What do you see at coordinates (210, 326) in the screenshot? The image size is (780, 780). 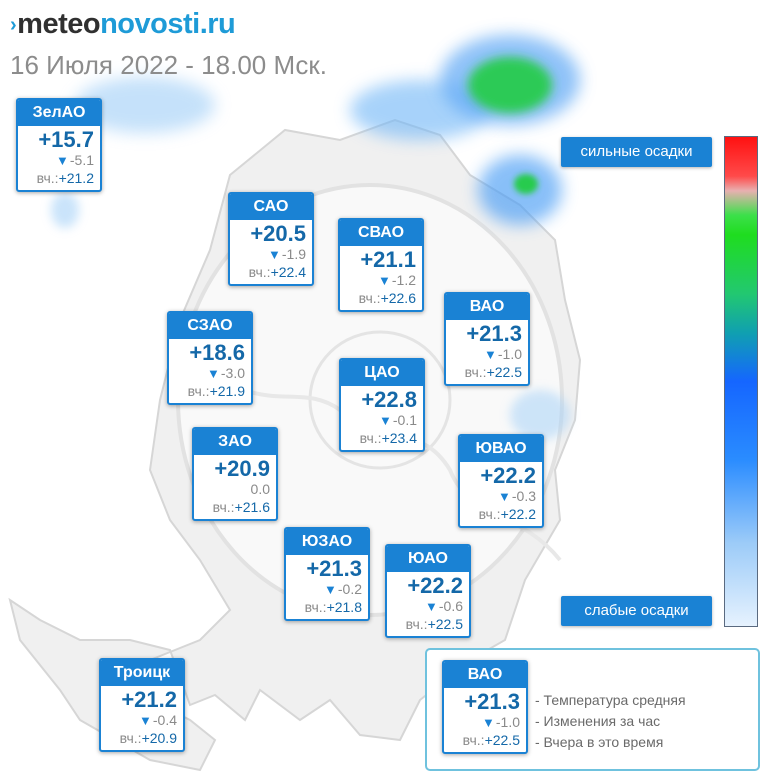 I see `district-name: СЗАО` at bounding box center [210, 326].